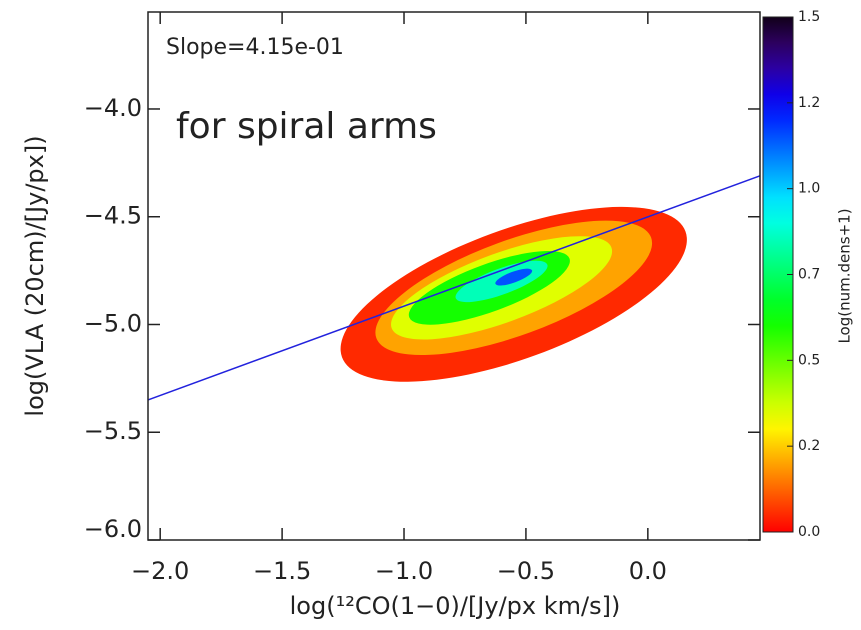  Describe the element at coordinates (35, 275) in the screenshot. I see `y-axis-label: log(VLA (20cm)/[Jy/px])` at that location.